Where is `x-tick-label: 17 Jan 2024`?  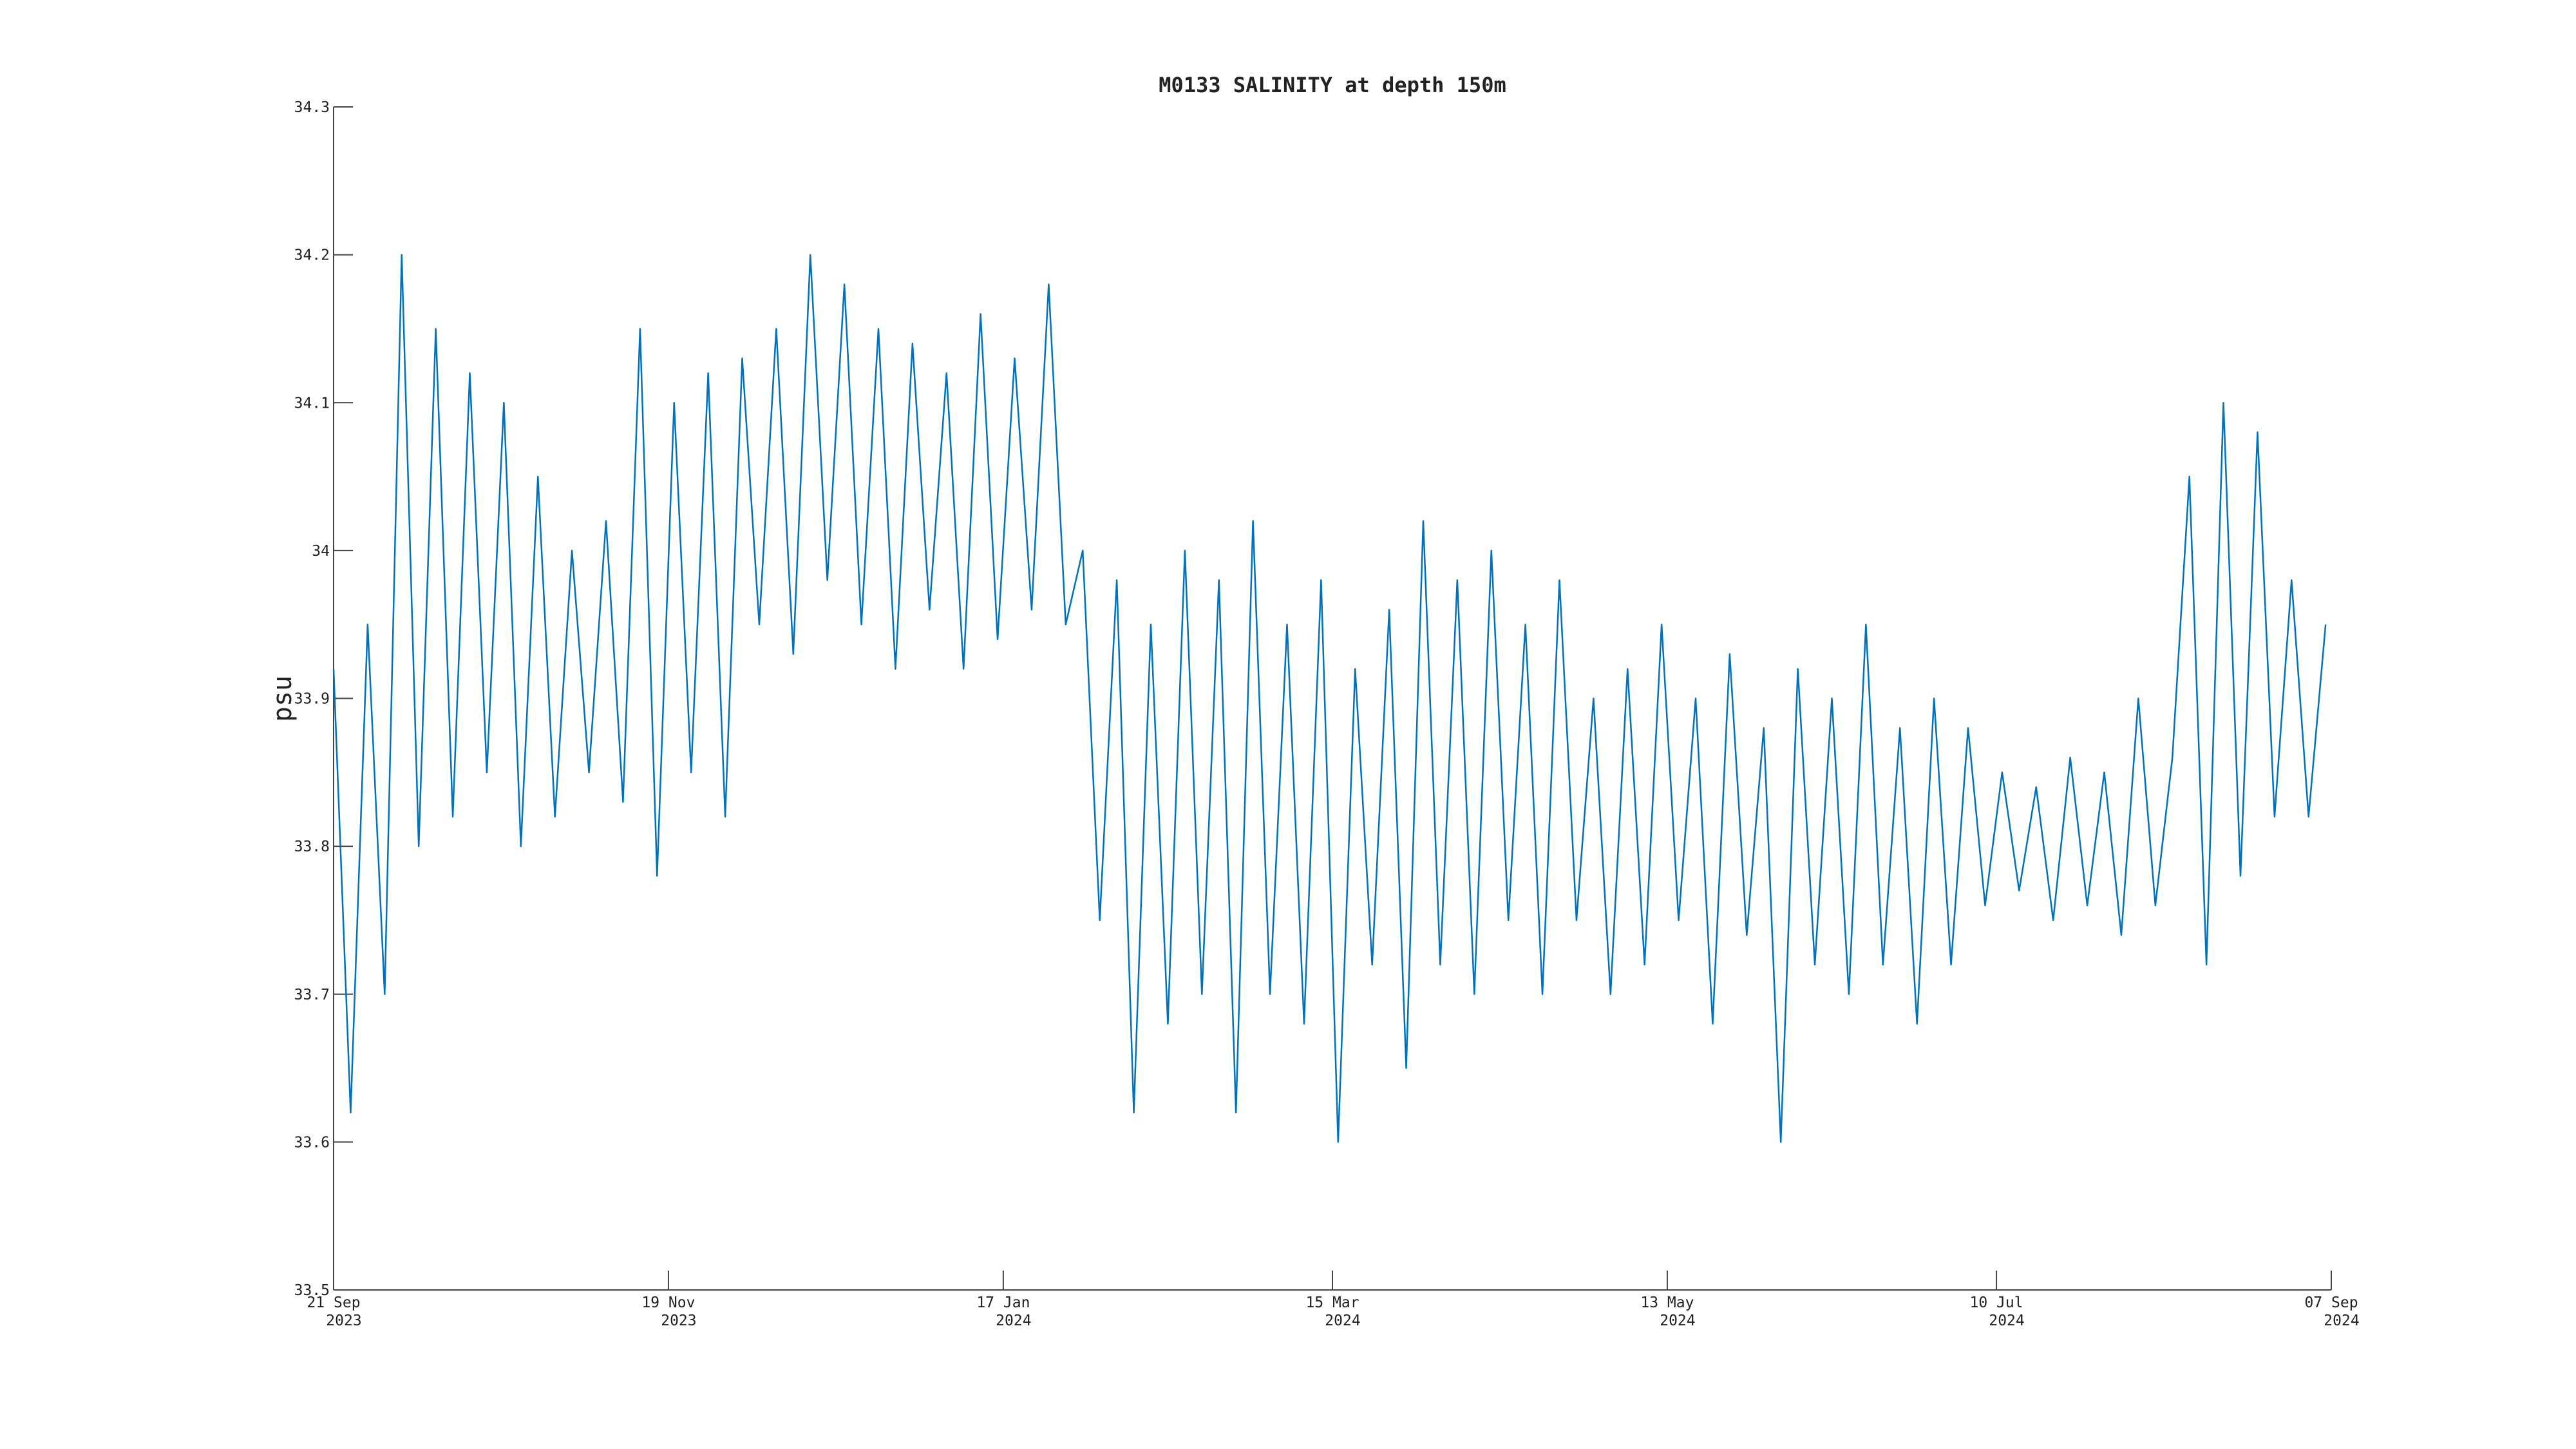 x-tick-label: 17 Jan 2024 is located at coordinates (1004, 1311).